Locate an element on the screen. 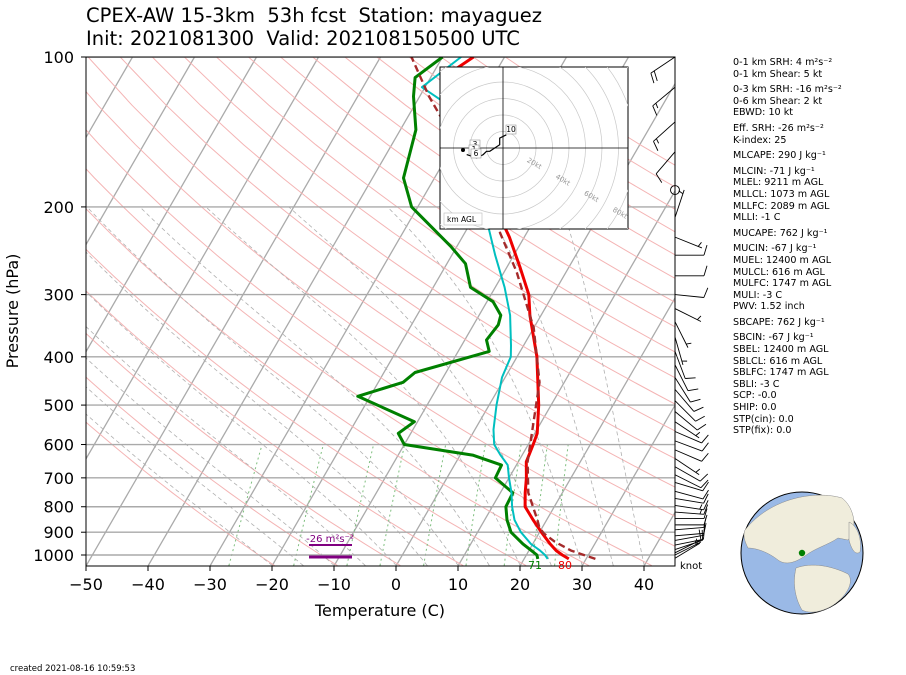 This screenshot has width=906, height=675. hodograph-height-label: 10 is located at coordinates (511, 129).